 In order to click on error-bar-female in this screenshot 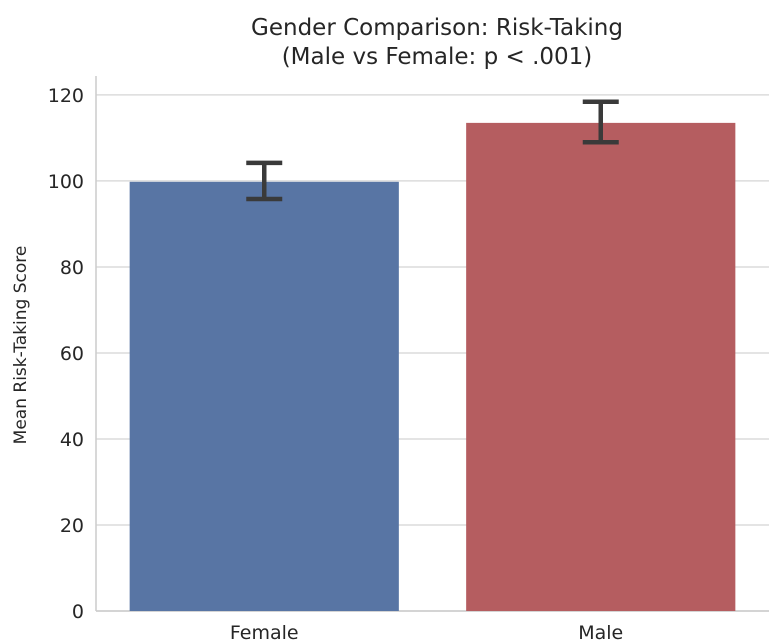, I will do `click(264, 181)`.